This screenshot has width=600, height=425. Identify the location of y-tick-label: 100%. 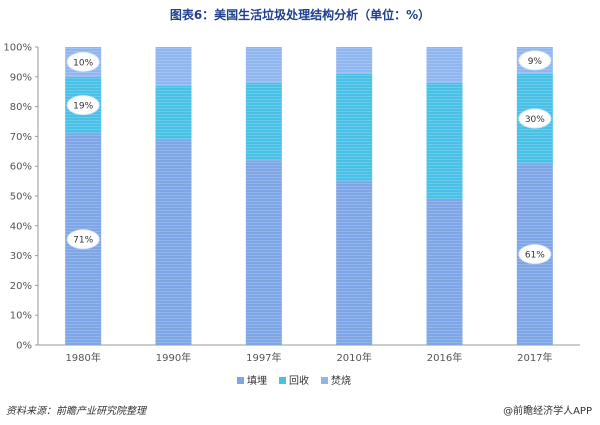
(17, 48).